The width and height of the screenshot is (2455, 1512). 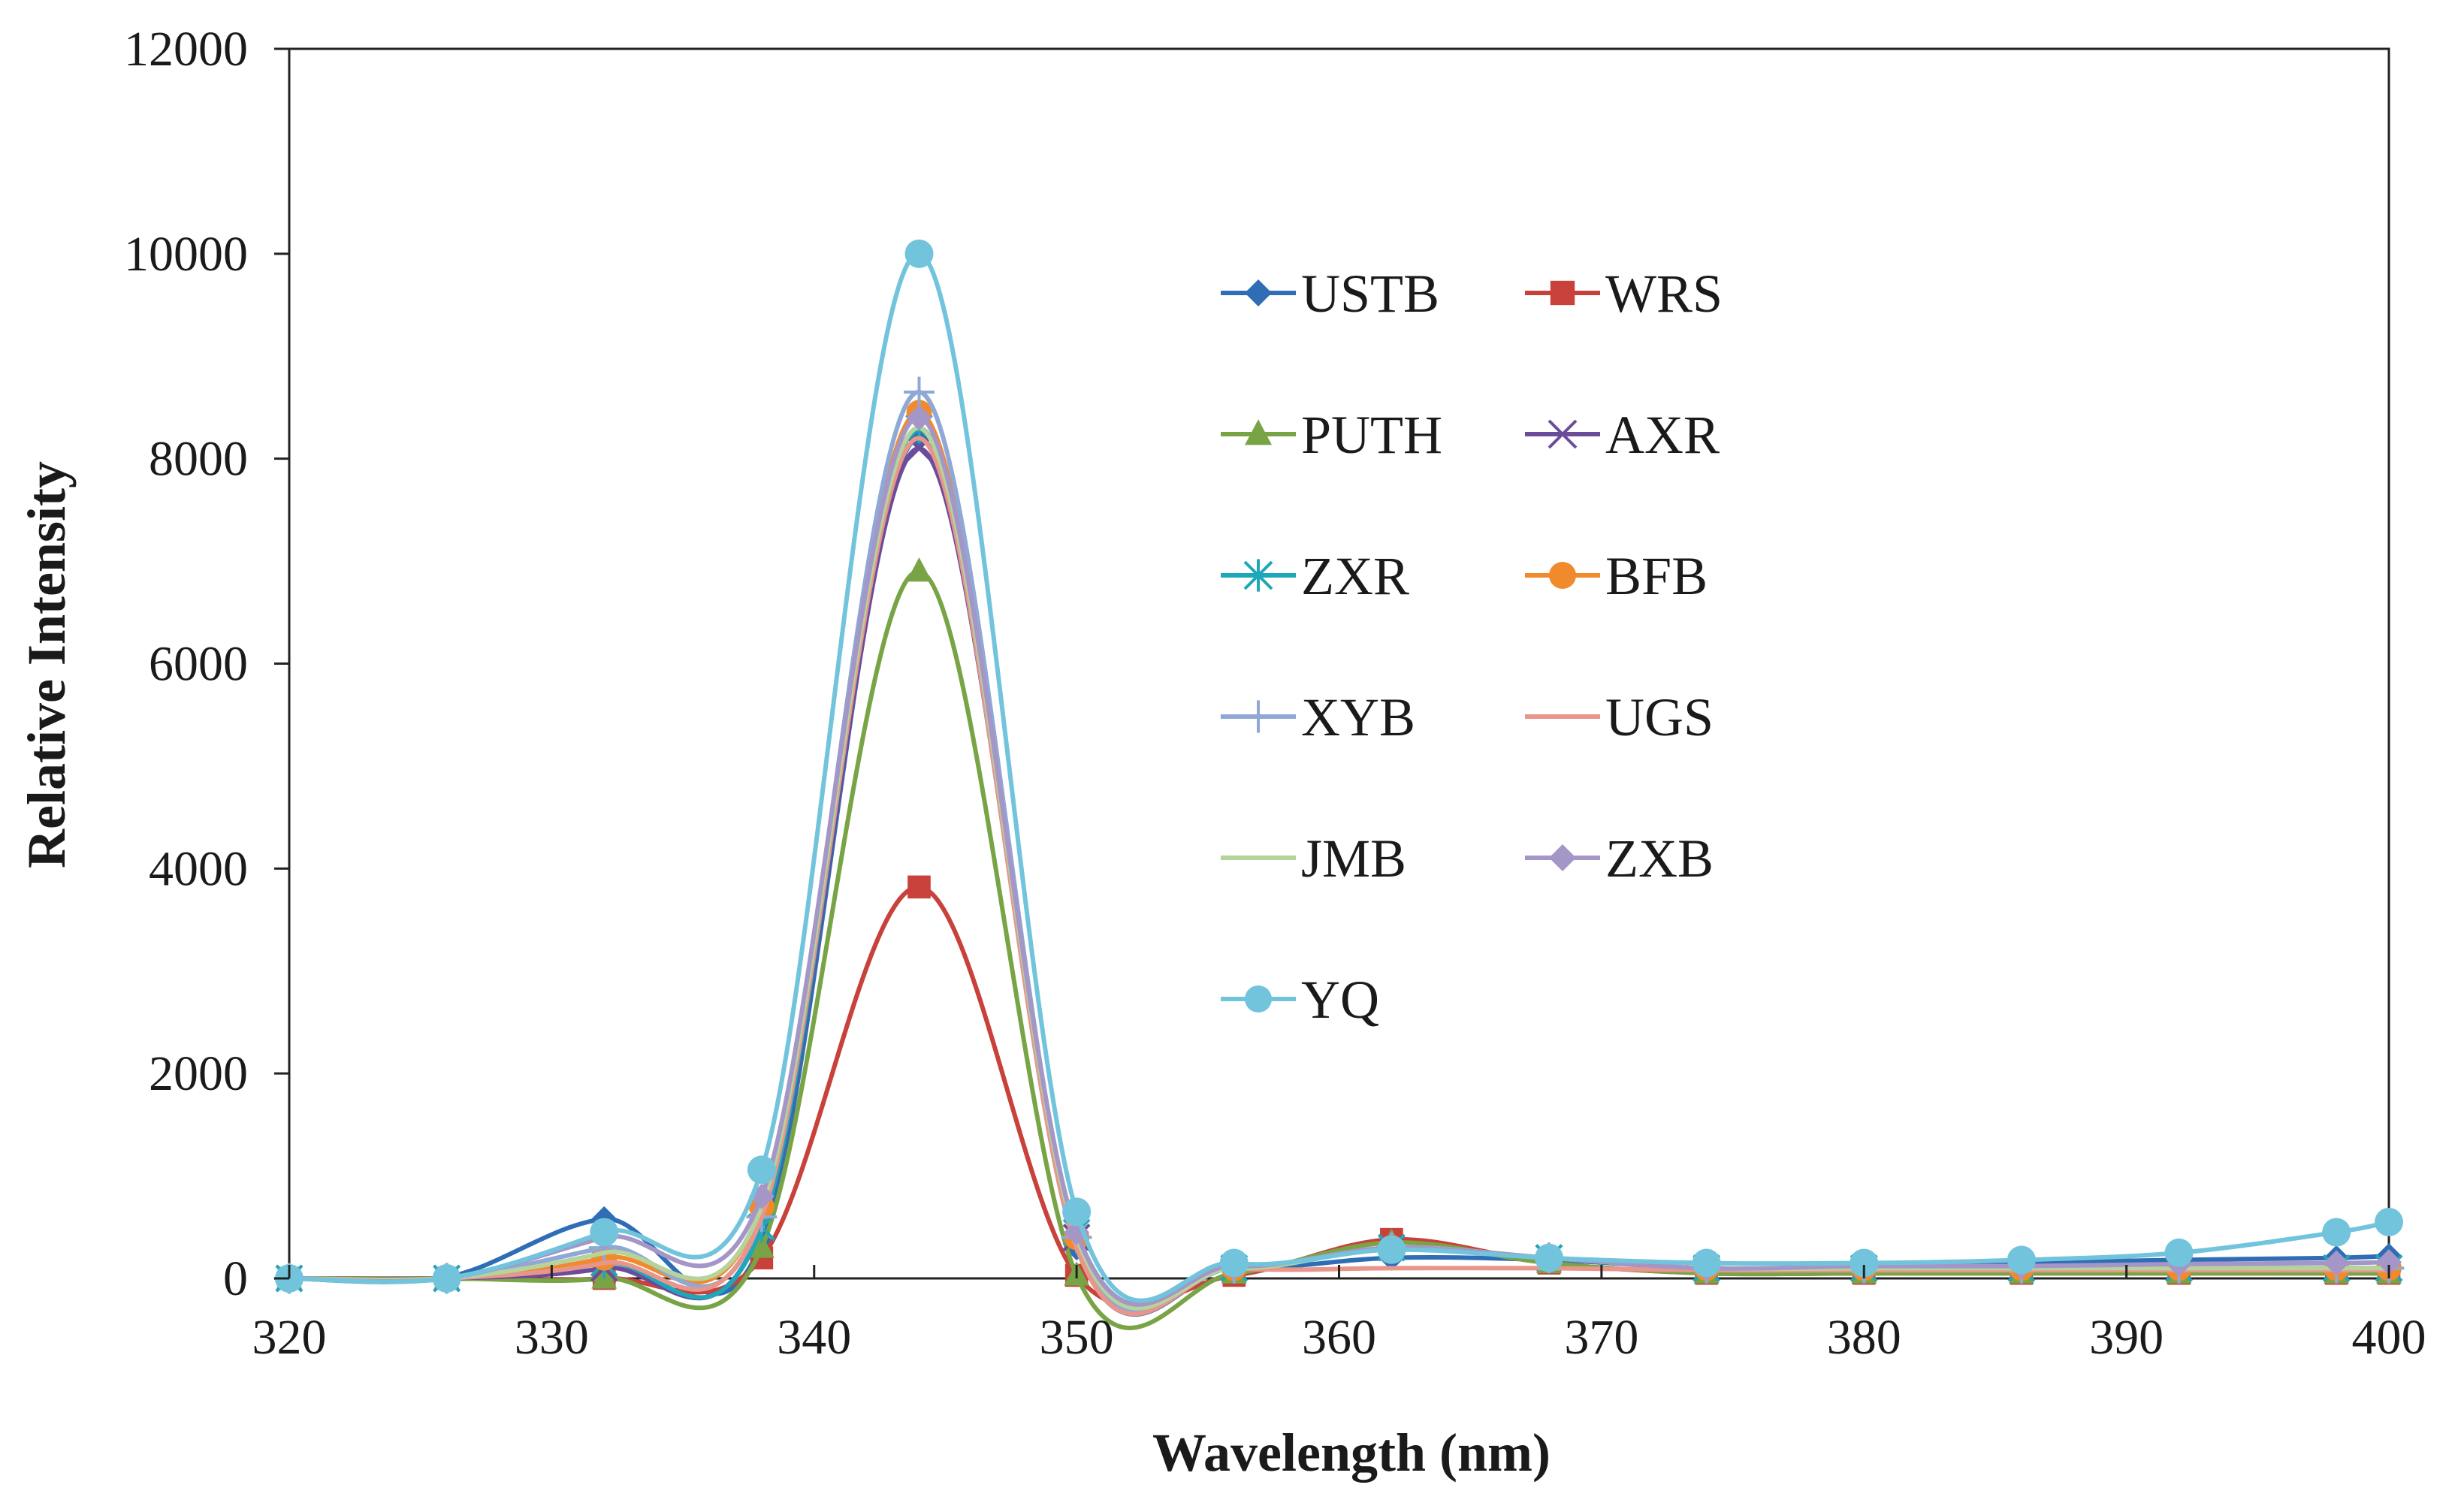 What do you see at coordinates (1562, 857) in the screenshot?
I see `legend-marker-zxb` at bounding box center [1562, 857].